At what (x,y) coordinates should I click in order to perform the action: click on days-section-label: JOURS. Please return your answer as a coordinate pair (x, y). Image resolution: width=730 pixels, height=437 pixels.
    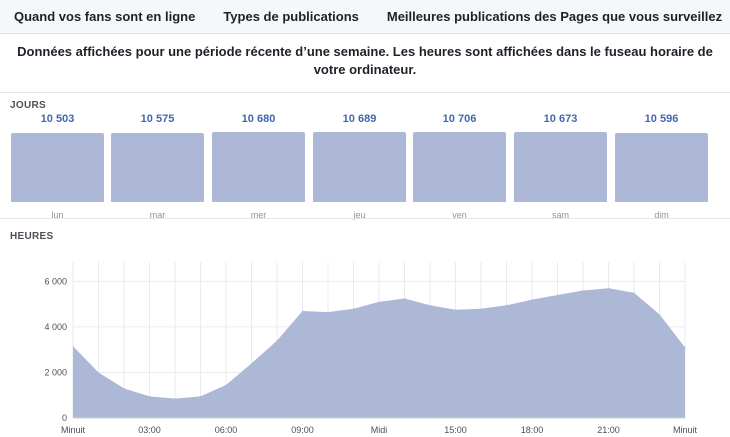
    Looking at the image, I should click on (28, 105).